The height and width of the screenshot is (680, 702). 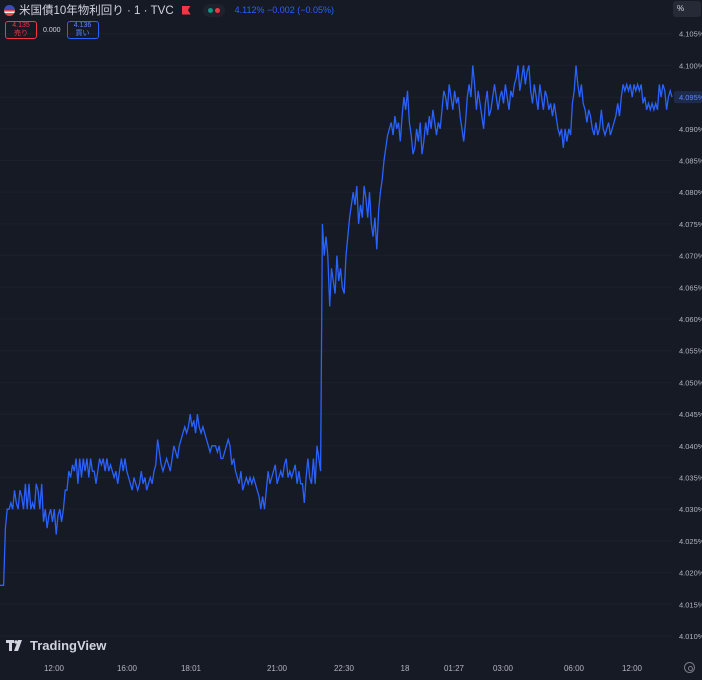 I want to click on y-tick-label: 4.065%, so click(x=690, y=287).